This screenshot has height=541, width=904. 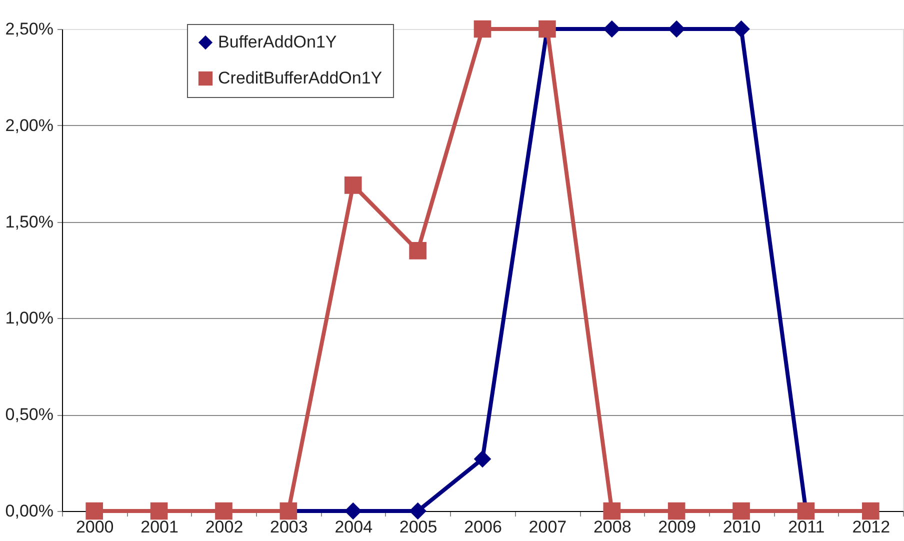 I want to click on y-tick-label: 2,00%, so click(x=29, y=125).